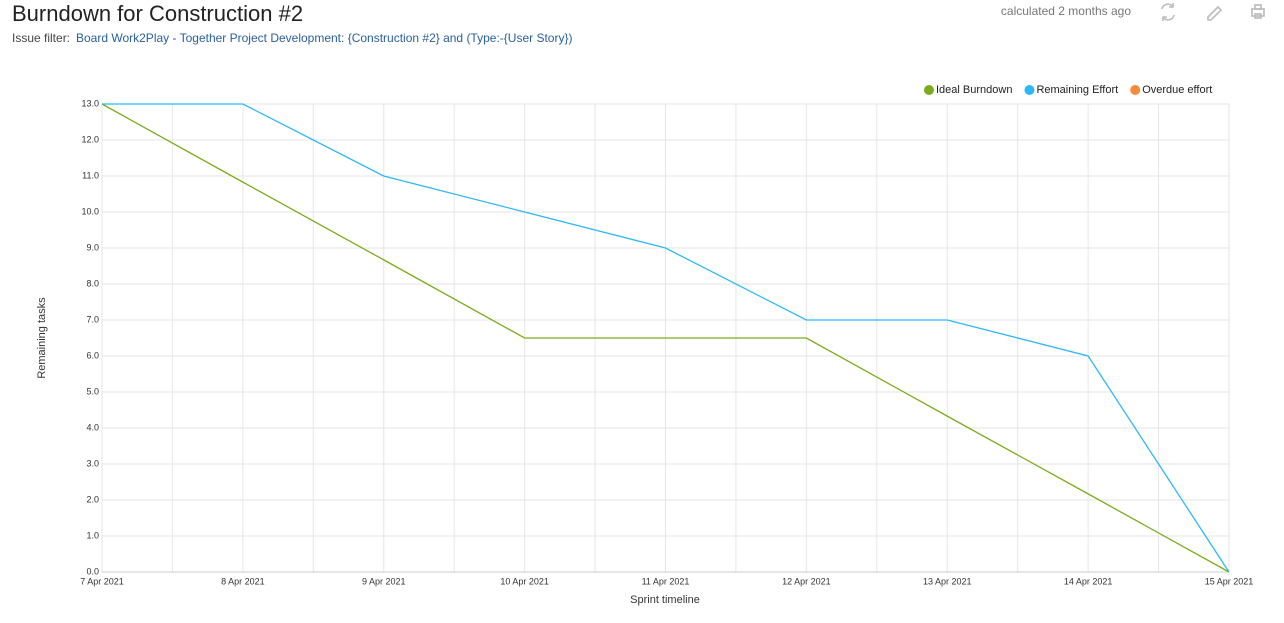 Image resolution: width=1284 pixels, height=623 pixels. What do you see at coordinates (92, 427) in the screenshot?
I see `y-tick-label: 4.0` at bounding box center [92, 427].